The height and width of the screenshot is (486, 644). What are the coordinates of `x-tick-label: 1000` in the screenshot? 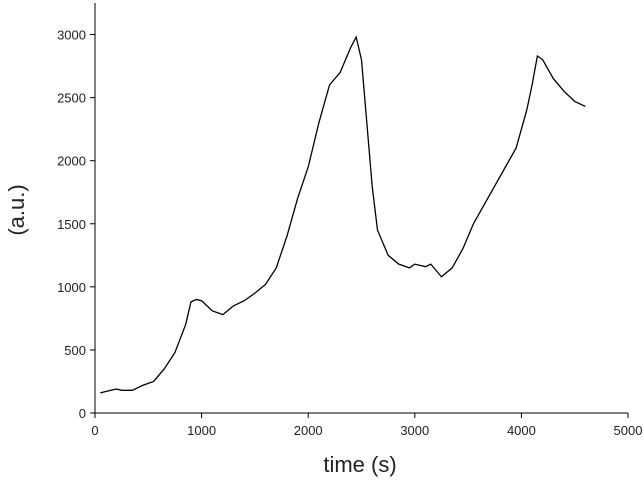 It's located at (201, 430).